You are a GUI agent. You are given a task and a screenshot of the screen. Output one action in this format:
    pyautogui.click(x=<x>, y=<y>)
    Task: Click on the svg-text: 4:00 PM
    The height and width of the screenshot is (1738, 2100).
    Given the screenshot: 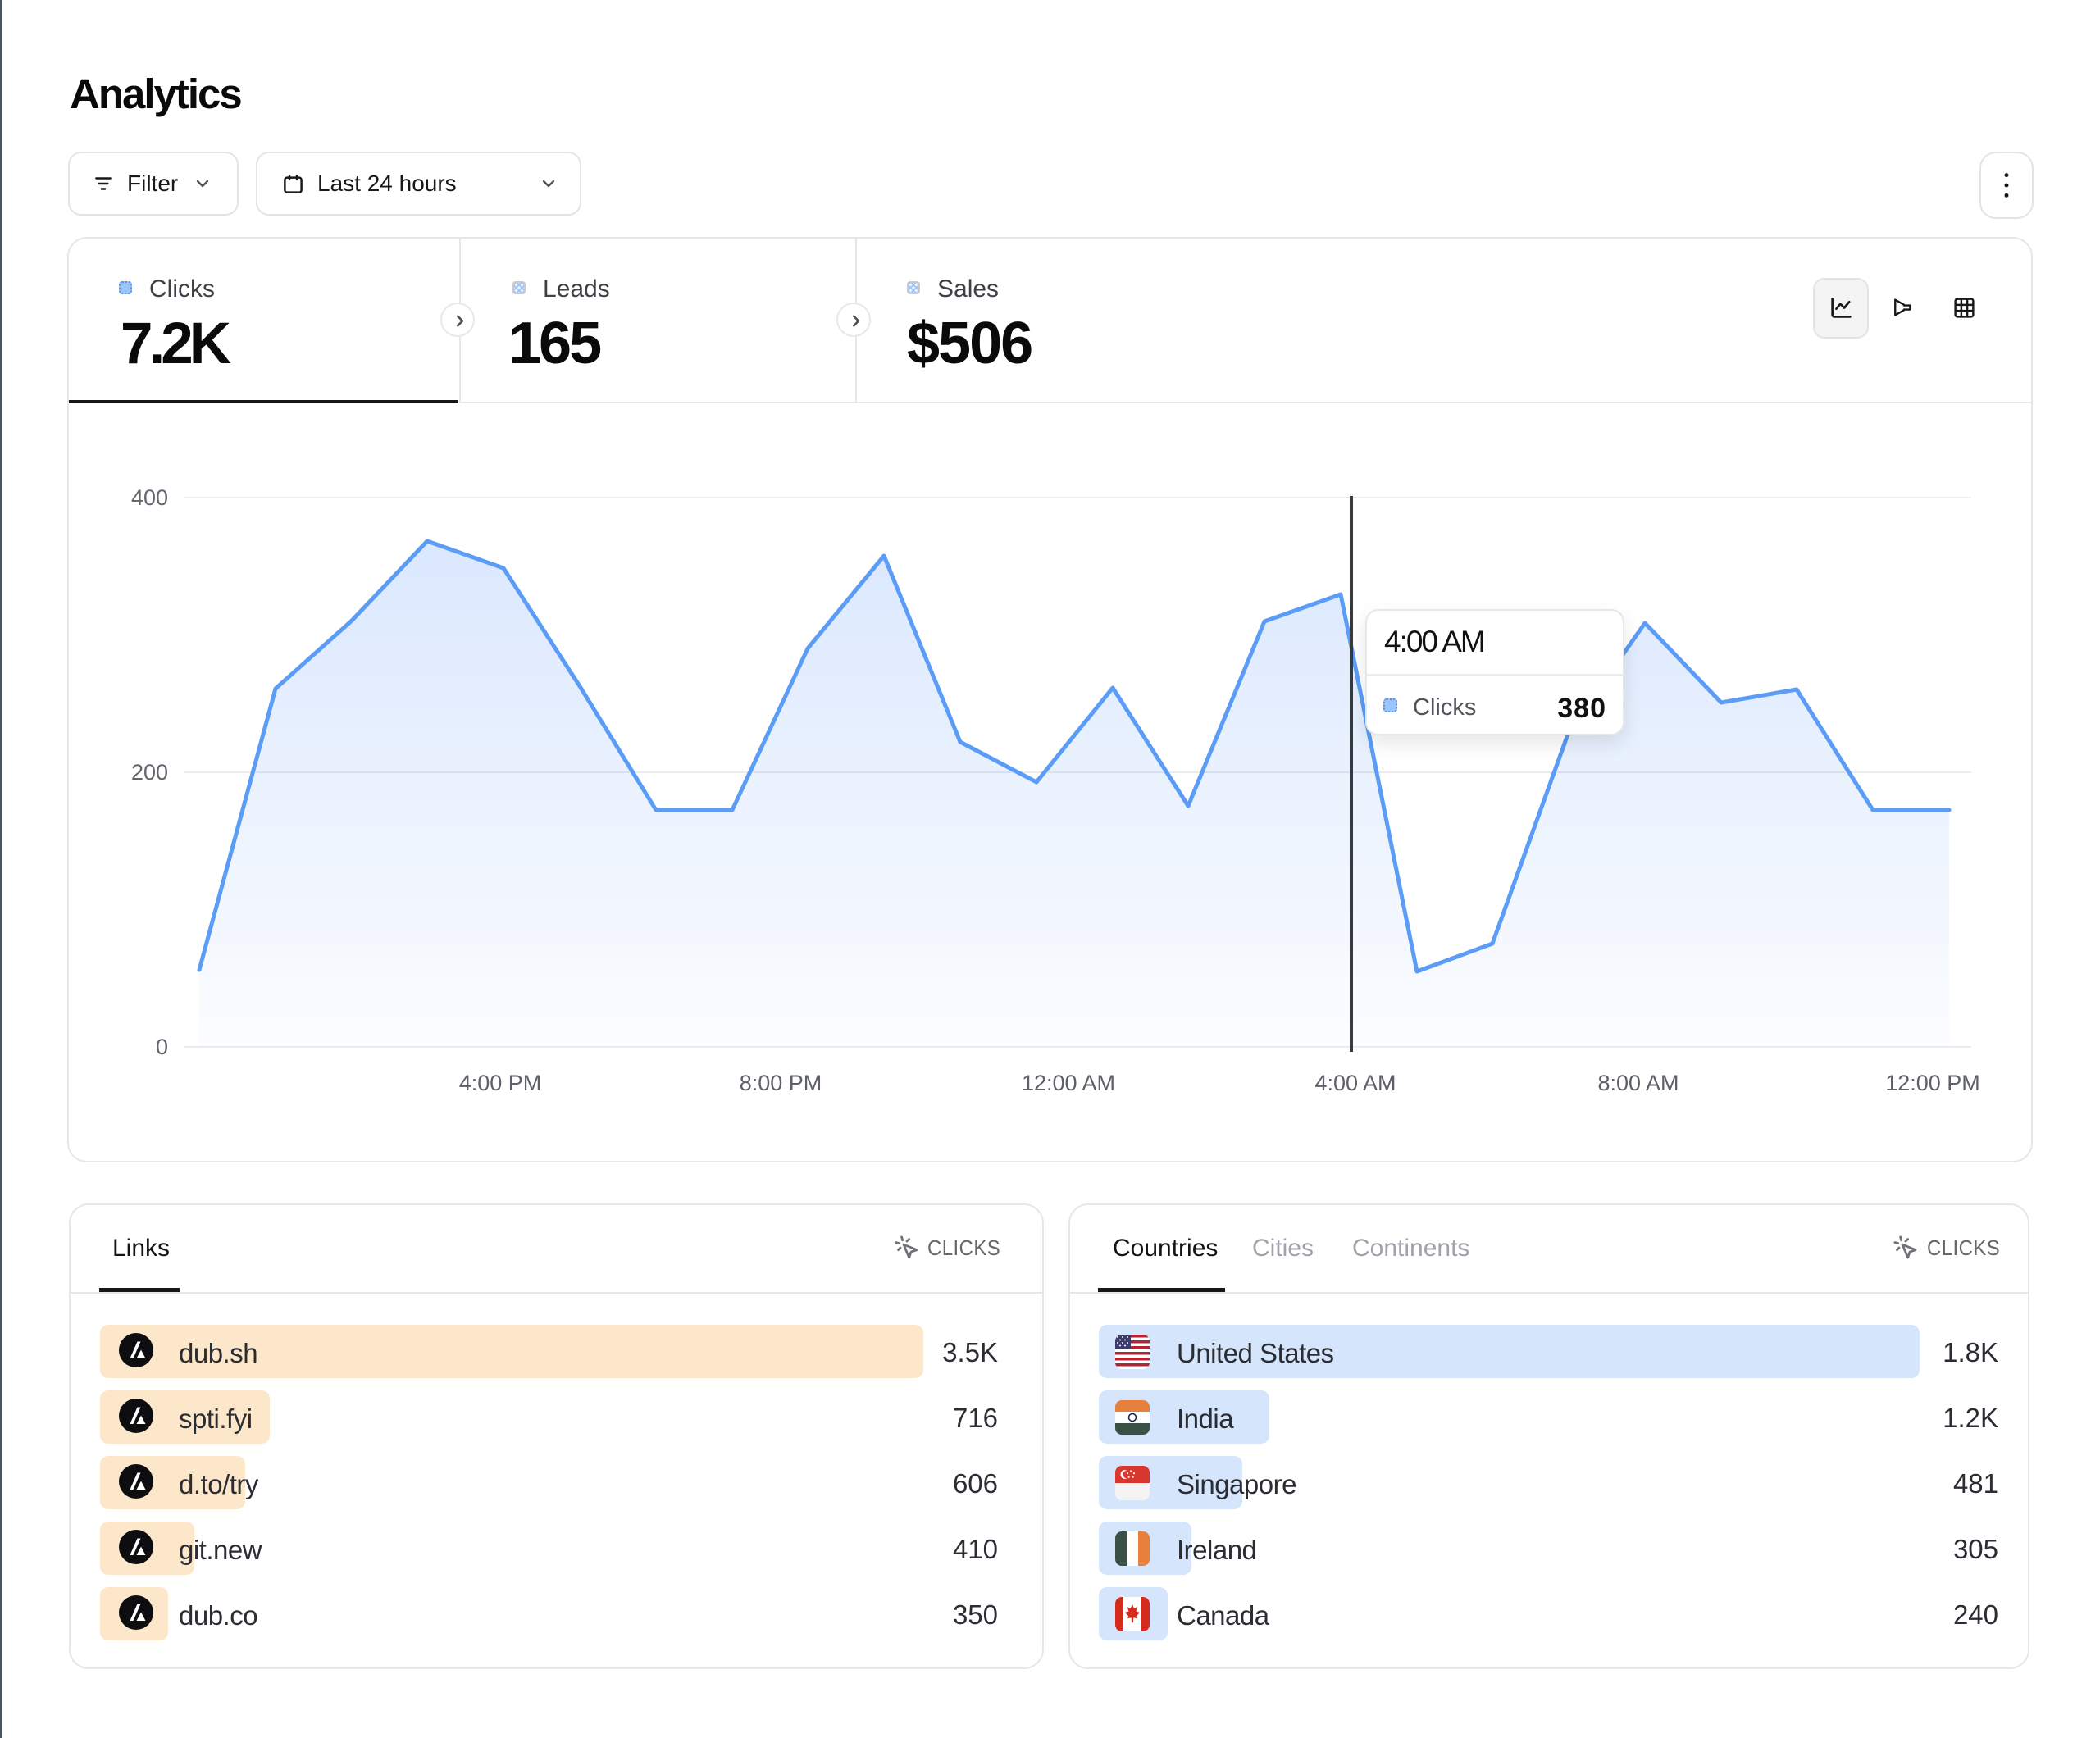 What is the action you would take?
    pyautogui.click(x=500, y=1083)
    